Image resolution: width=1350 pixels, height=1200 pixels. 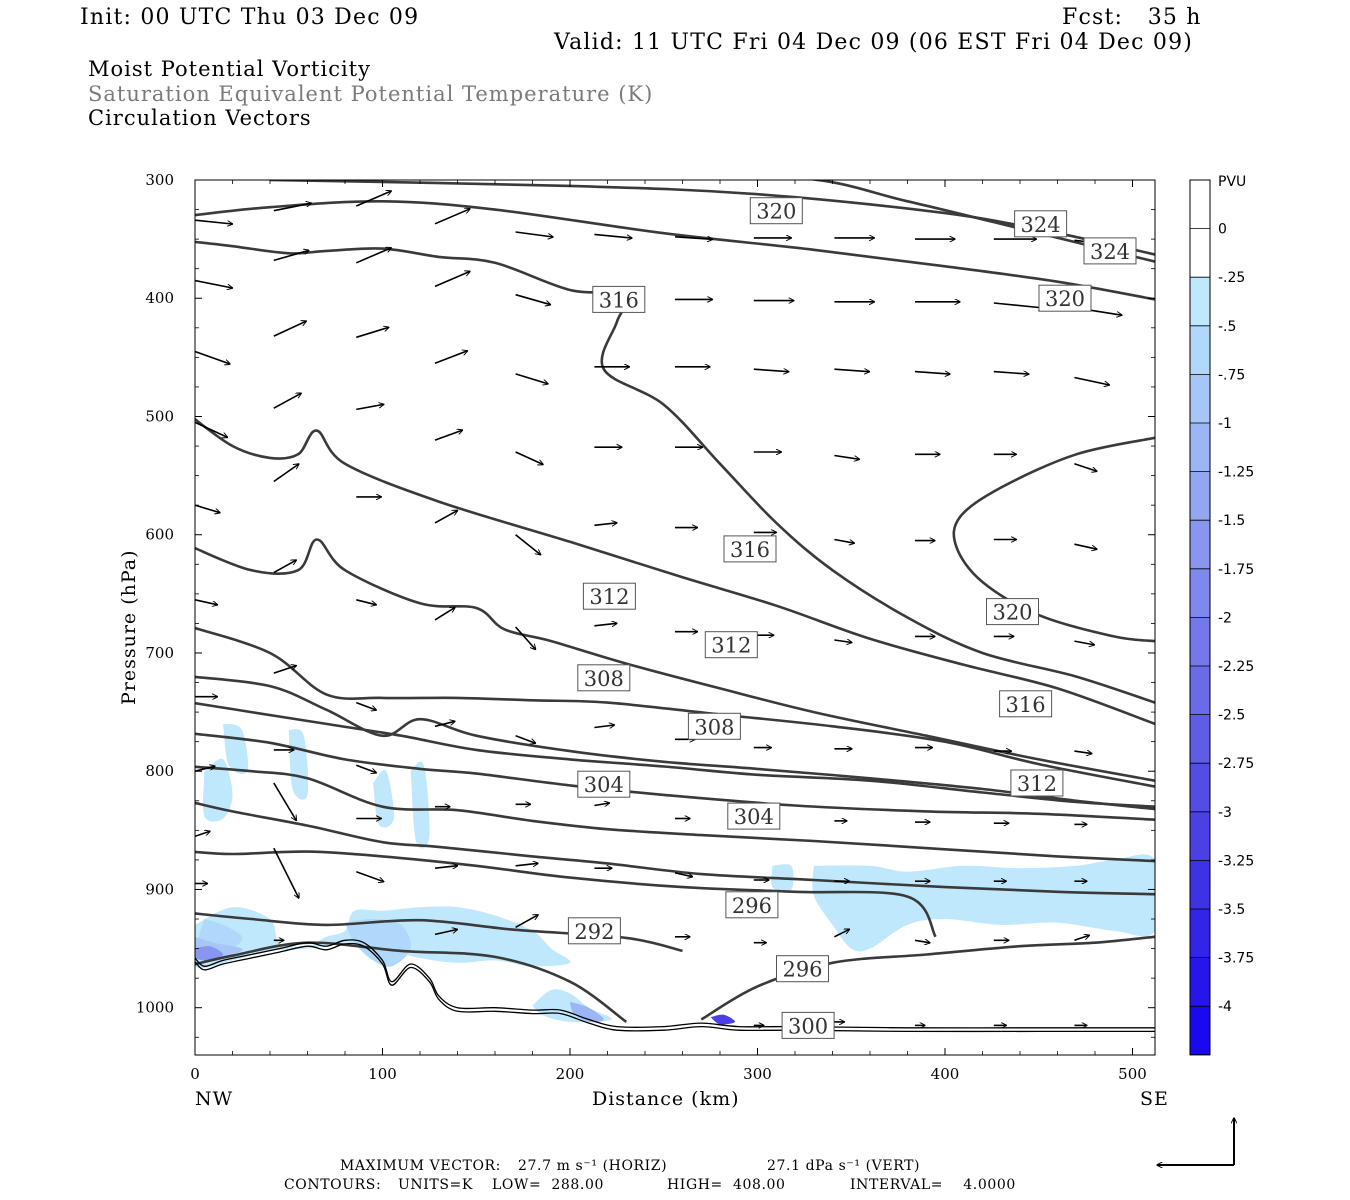 What do you see at coordinates (1222, 230) in the screenshot?
I see `colorbar-label: 0` at bounding box center [1222, 230].